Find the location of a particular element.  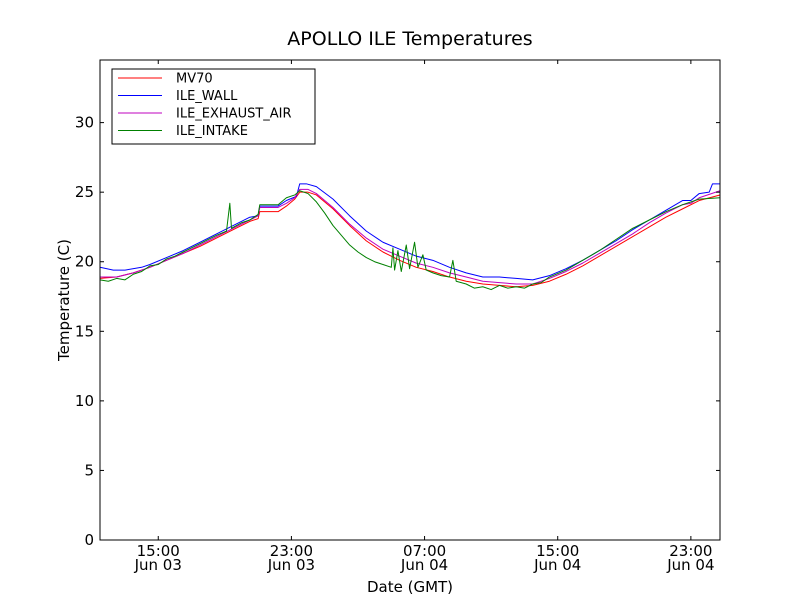

y-tick-label: 30 is located at coordinates (84, 123).